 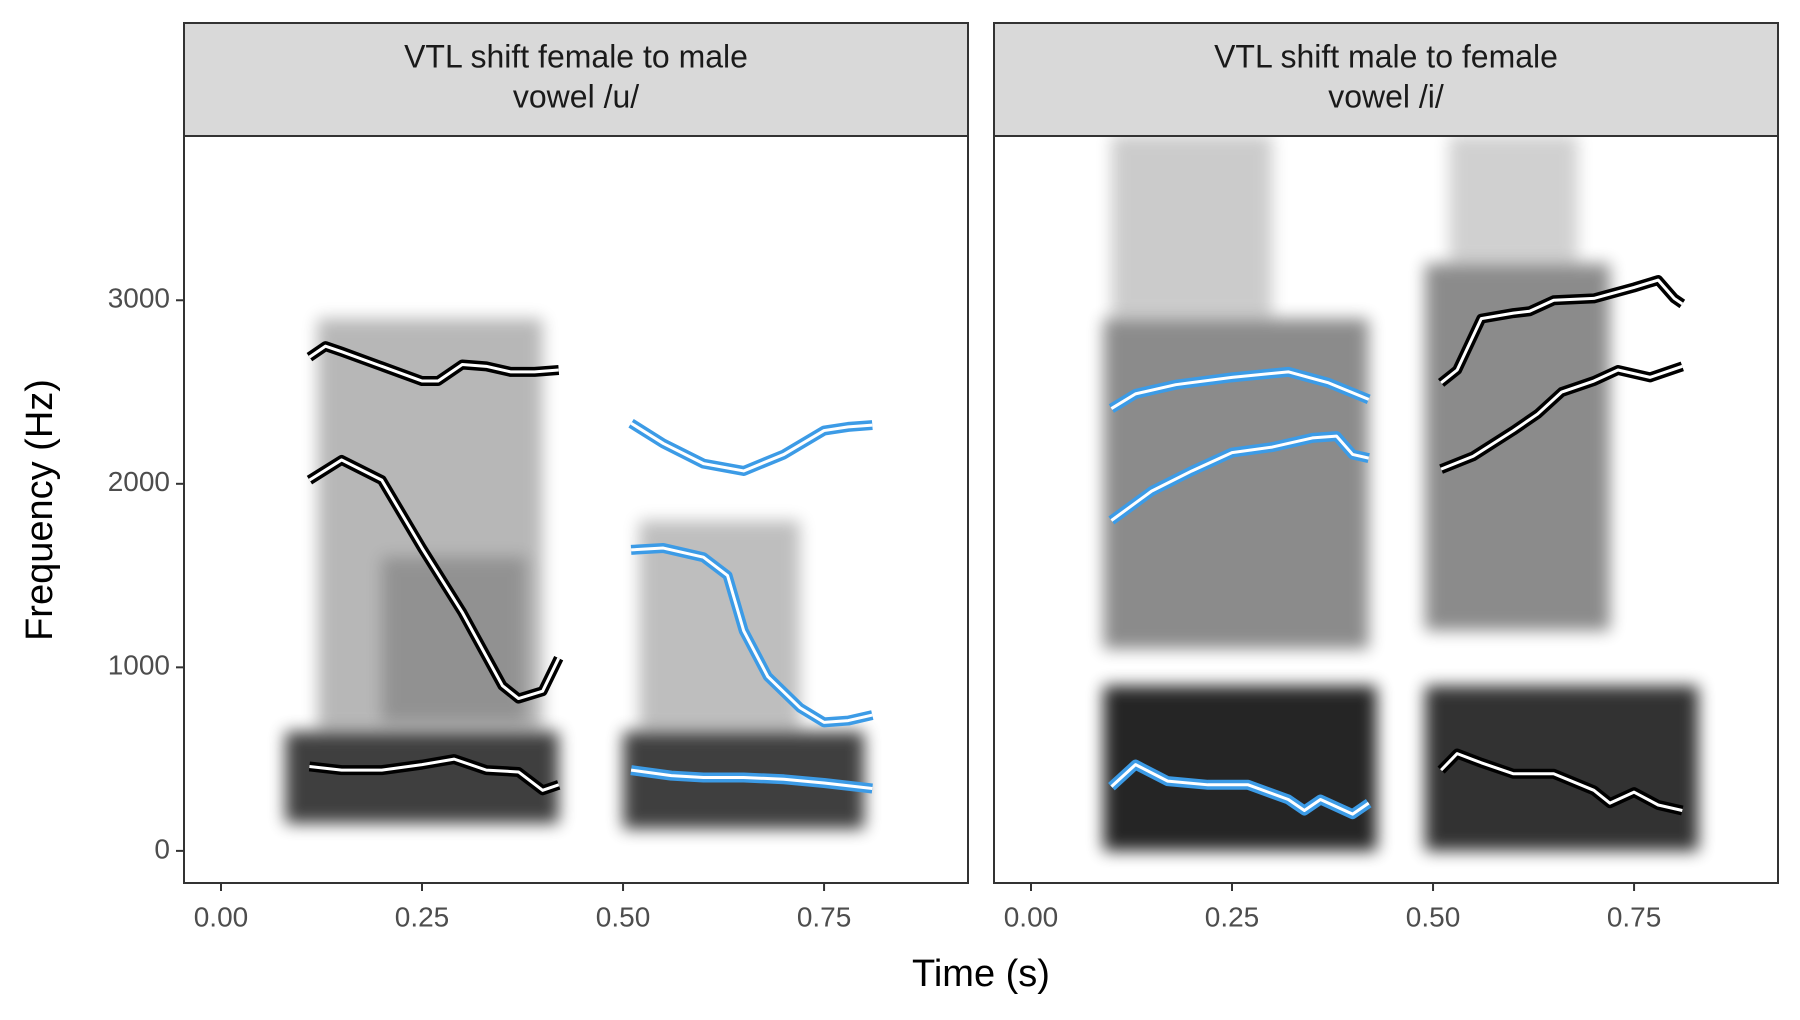 I want to click on strip, so click(x=576, y=79).